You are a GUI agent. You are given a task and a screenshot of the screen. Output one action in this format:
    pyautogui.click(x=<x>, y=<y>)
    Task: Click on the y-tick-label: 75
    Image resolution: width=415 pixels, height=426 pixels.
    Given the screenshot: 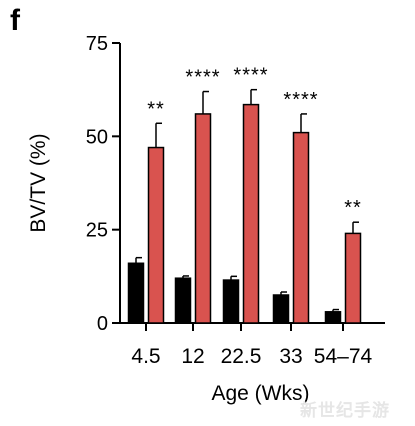 What is the action you would take?
    pyautogui.click(x=97, y=44)
    